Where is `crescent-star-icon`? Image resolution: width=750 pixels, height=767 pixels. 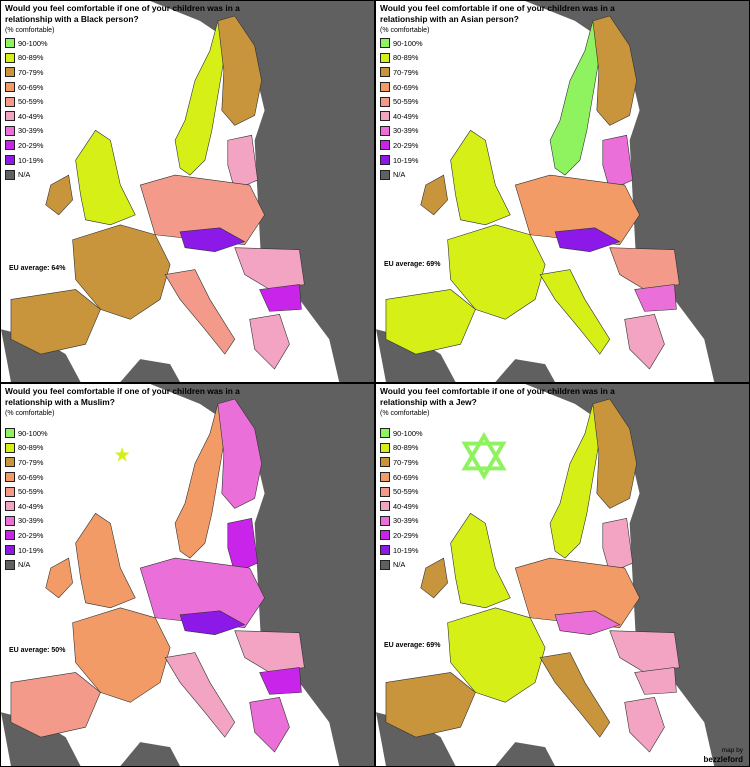
crescent-star-icon is located at coordinates (110, 458).